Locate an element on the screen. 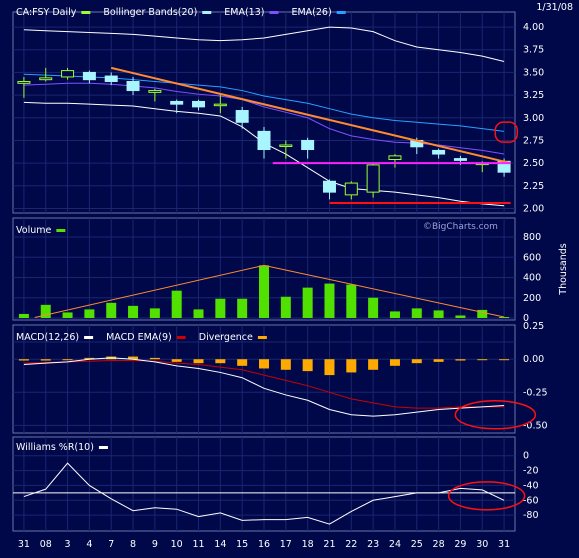 The height and width of the screenshot is (558, 579). williams-annotation-ellipse is located at coordinates (486, 496).